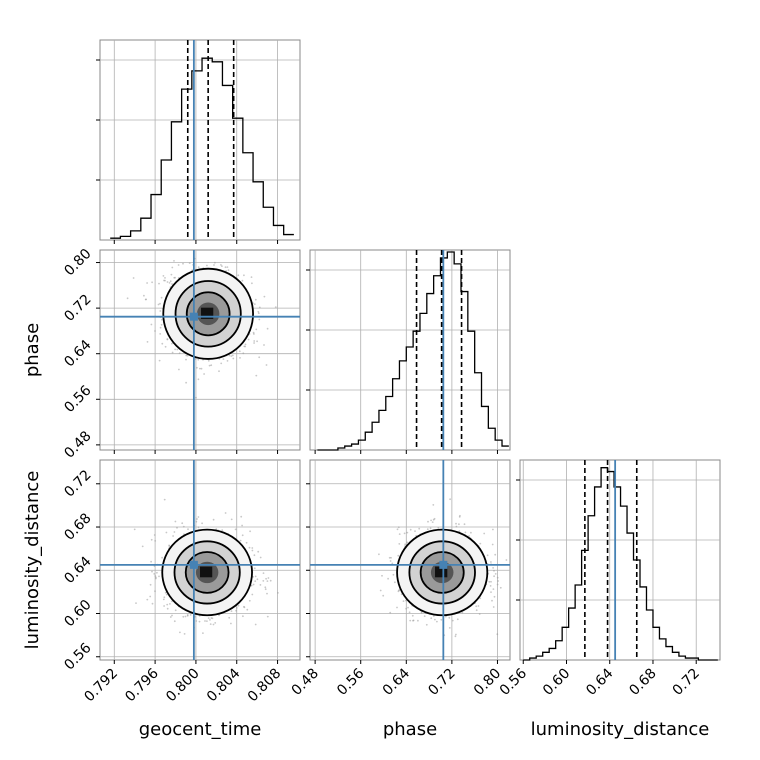 The height and width of the screenshot is (760, 760). Describe the element at coordinates (305, 682) in the screenshot. I see `xtick-label-phase-0: 0.48` at that location.